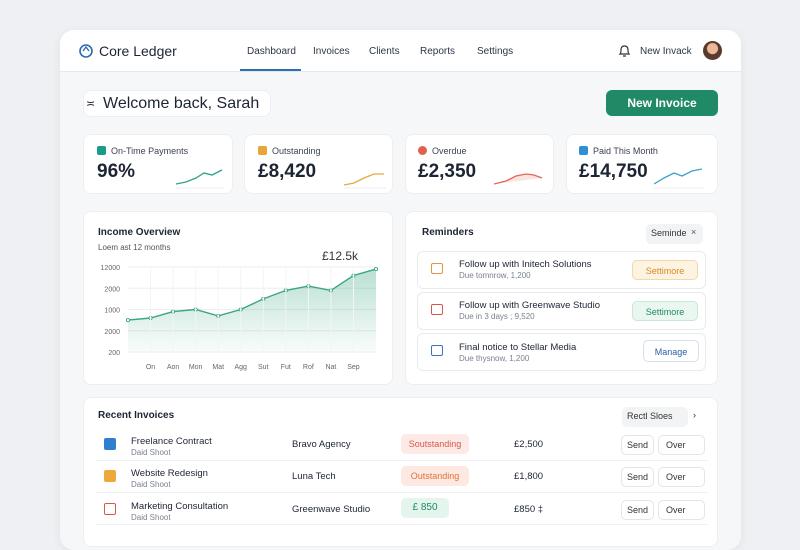 Image resolution: width=800 pixels, height=550 pixels. Describe the element at coordinates (296, 151) in the screenshot. I see `kpi-label: Outstanding` at that location.